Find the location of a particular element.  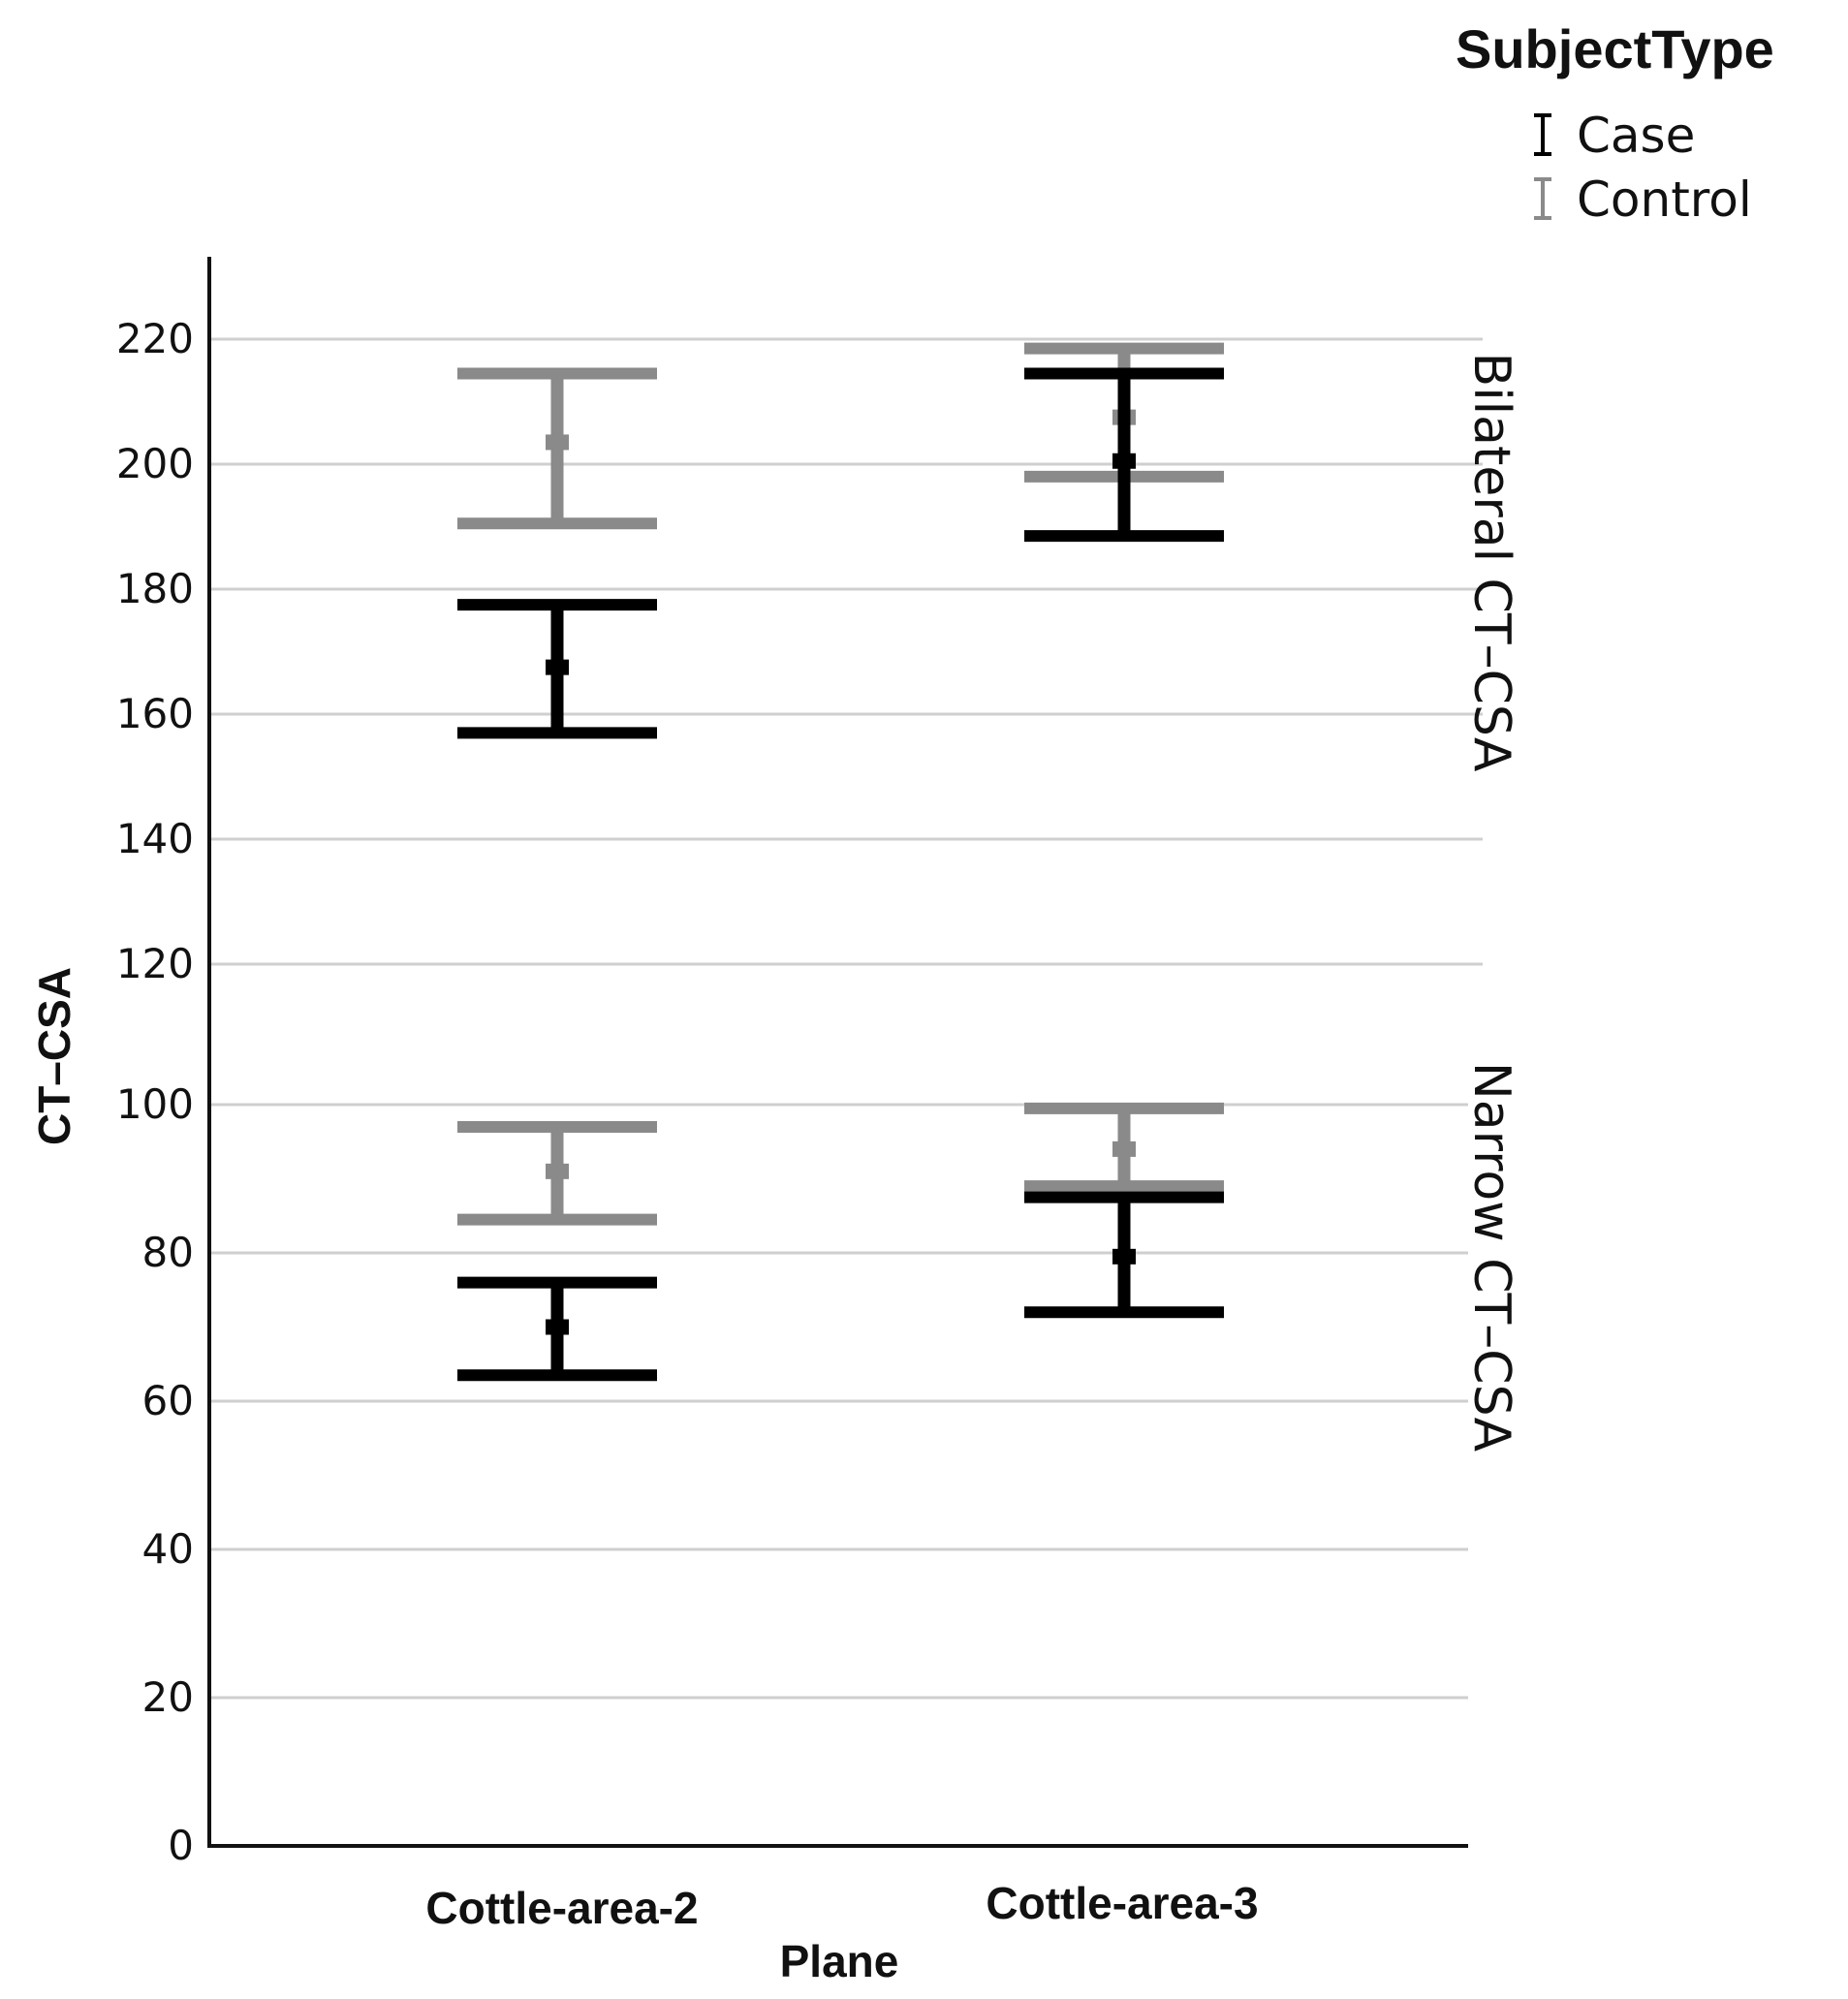

y-tick-label-1-0: 0 is located at coordinates (181, 1845).